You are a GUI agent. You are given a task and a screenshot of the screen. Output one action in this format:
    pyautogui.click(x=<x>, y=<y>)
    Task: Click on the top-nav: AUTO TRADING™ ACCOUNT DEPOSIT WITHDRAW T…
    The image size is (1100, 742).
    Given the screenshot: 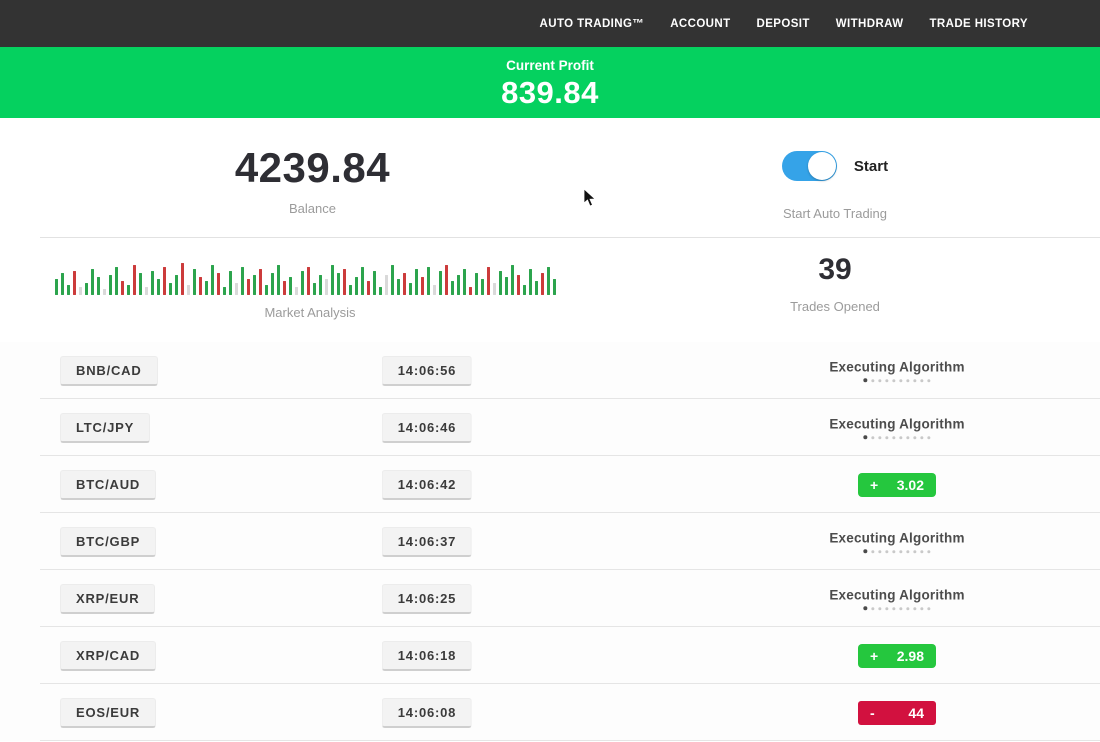 What is the action you would take?
    pyautogui.click(x=550, y=23)
    